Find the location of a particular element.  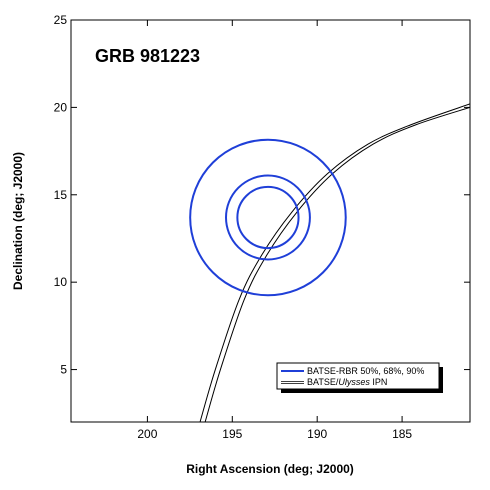

y-tick-label: 25 is located at coordinates (61, 20).